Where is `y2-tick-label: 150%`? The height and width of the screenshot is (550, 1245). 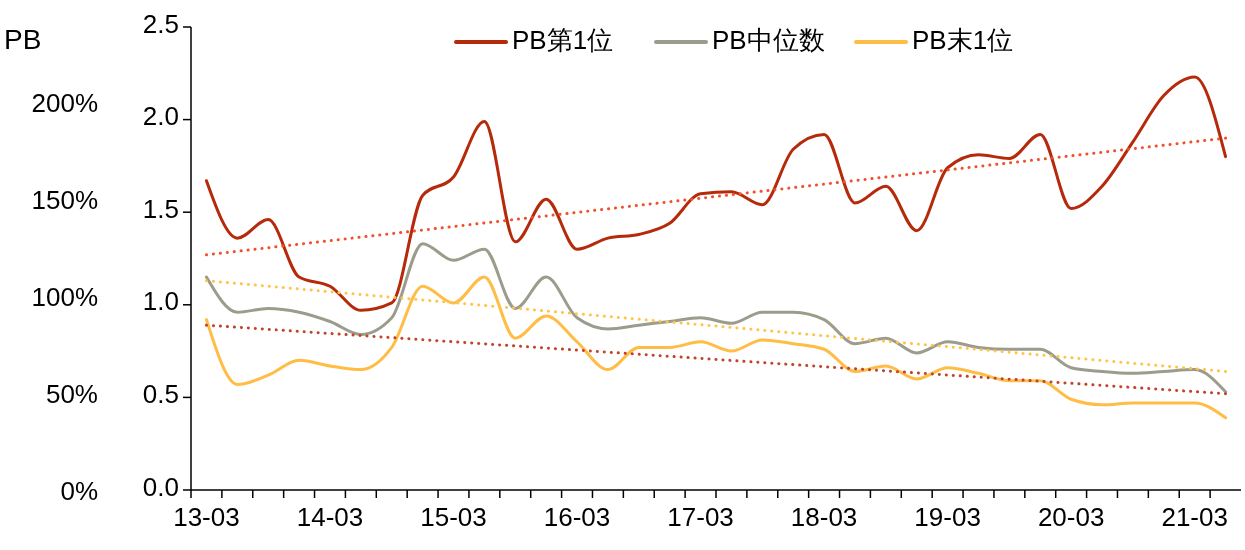 y2-tick-label: 150% is located at coordinates (64, 199).